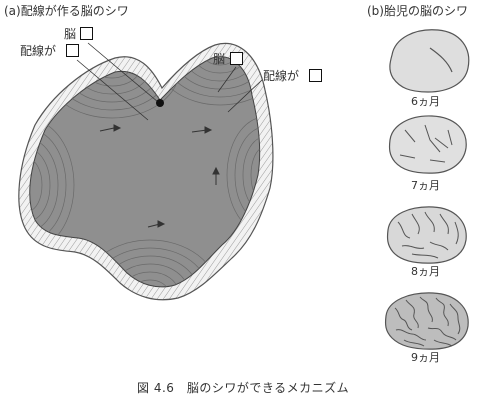 This screenshot has width=495, height=401. What do you see at coordinates (160, 103) in the screenshot?
I see `fold-point-marker` at bounding box center [160, 103].